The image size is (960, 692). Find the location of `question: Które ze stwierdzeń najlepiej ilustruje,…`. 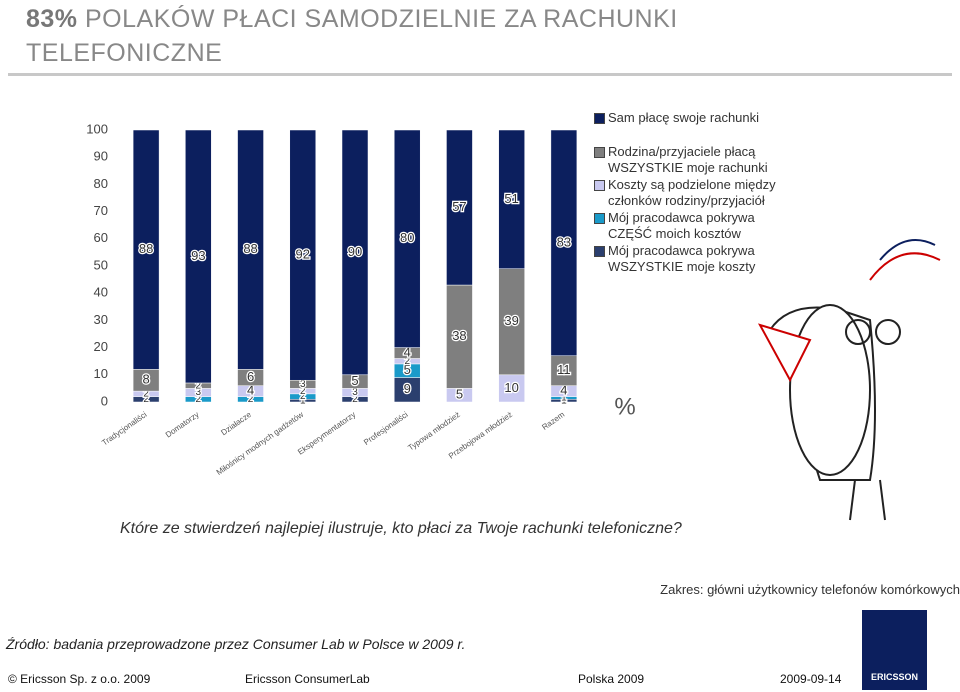

question: Które ze stwierdzeń najlepiej ilustruje,… is located at coordinates (401, 528).